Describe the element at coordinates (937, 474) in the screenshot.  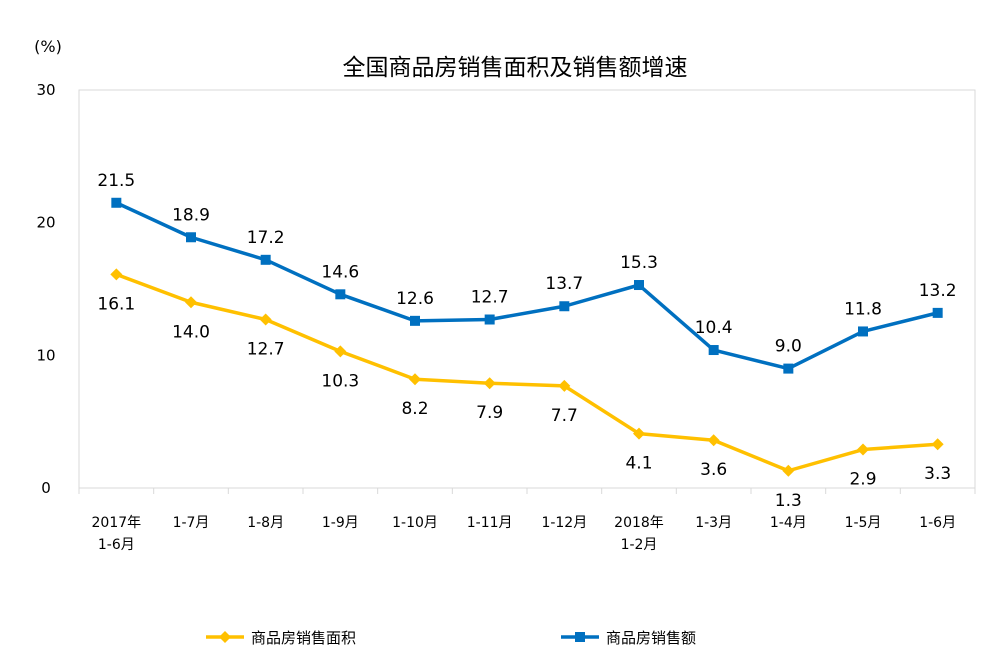
I see `data-label: 3.3` at that location.